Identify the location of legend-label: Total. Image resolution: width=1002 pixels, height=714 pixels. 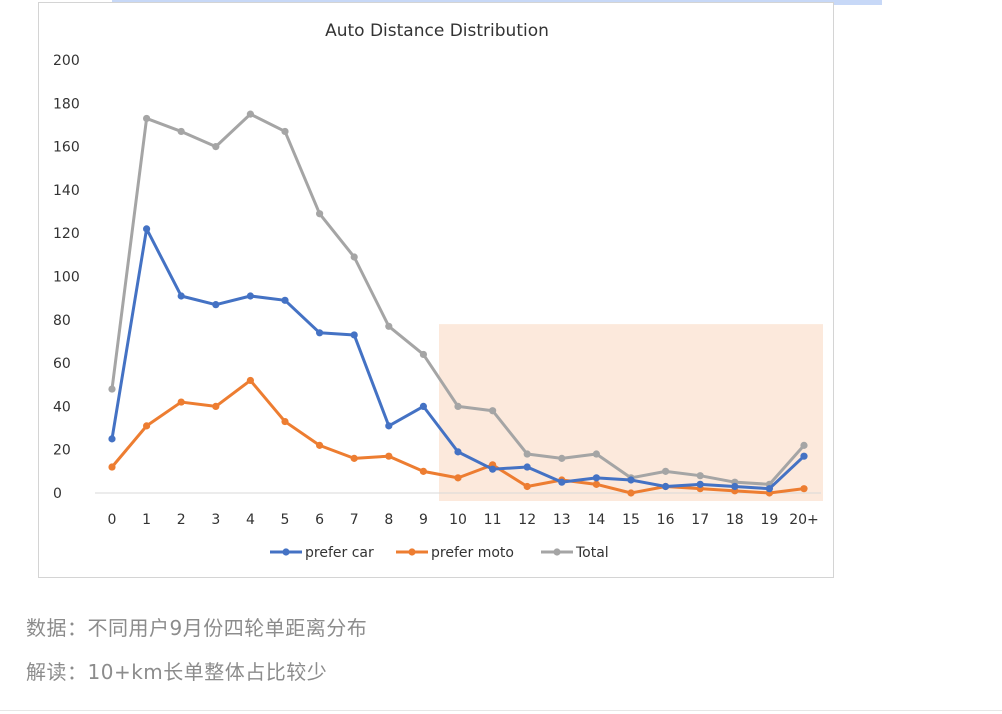
(592, 553).